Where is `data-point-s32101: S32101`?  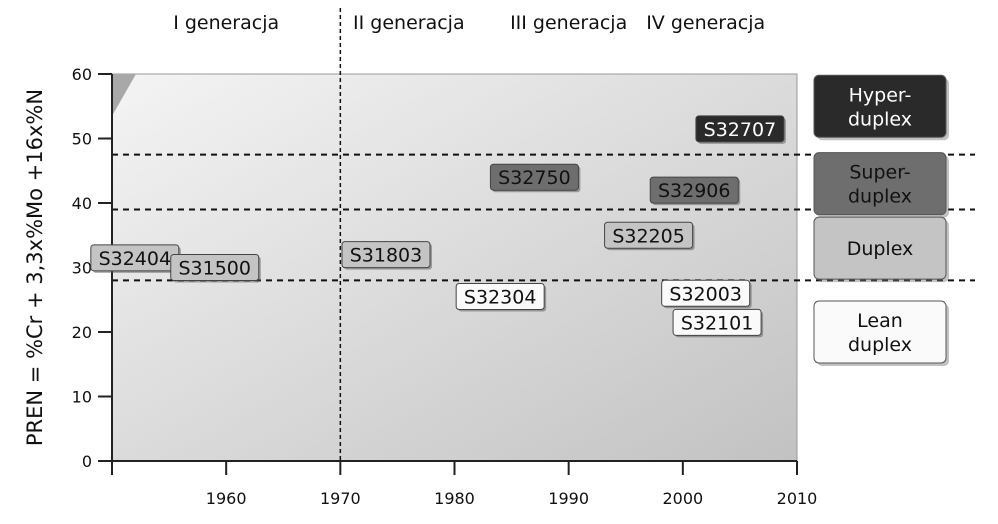 data-point-s32101: S32101 is located at coordinates (718, 323).